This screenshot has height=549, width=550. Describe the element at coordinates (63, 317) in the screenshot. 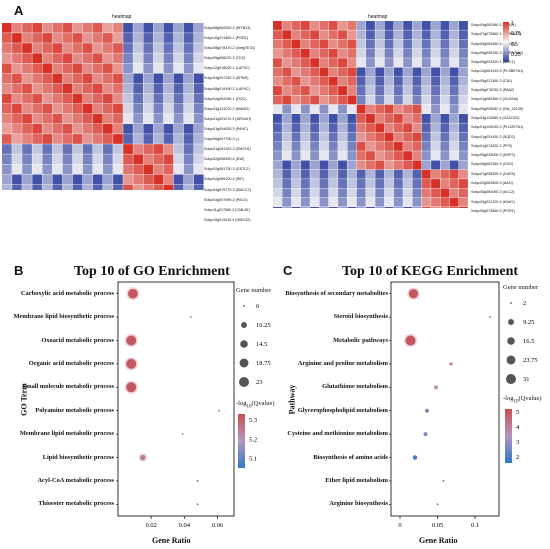

I see `chart-b-category-label: Membrane lipid biosynthetic process` at that location.